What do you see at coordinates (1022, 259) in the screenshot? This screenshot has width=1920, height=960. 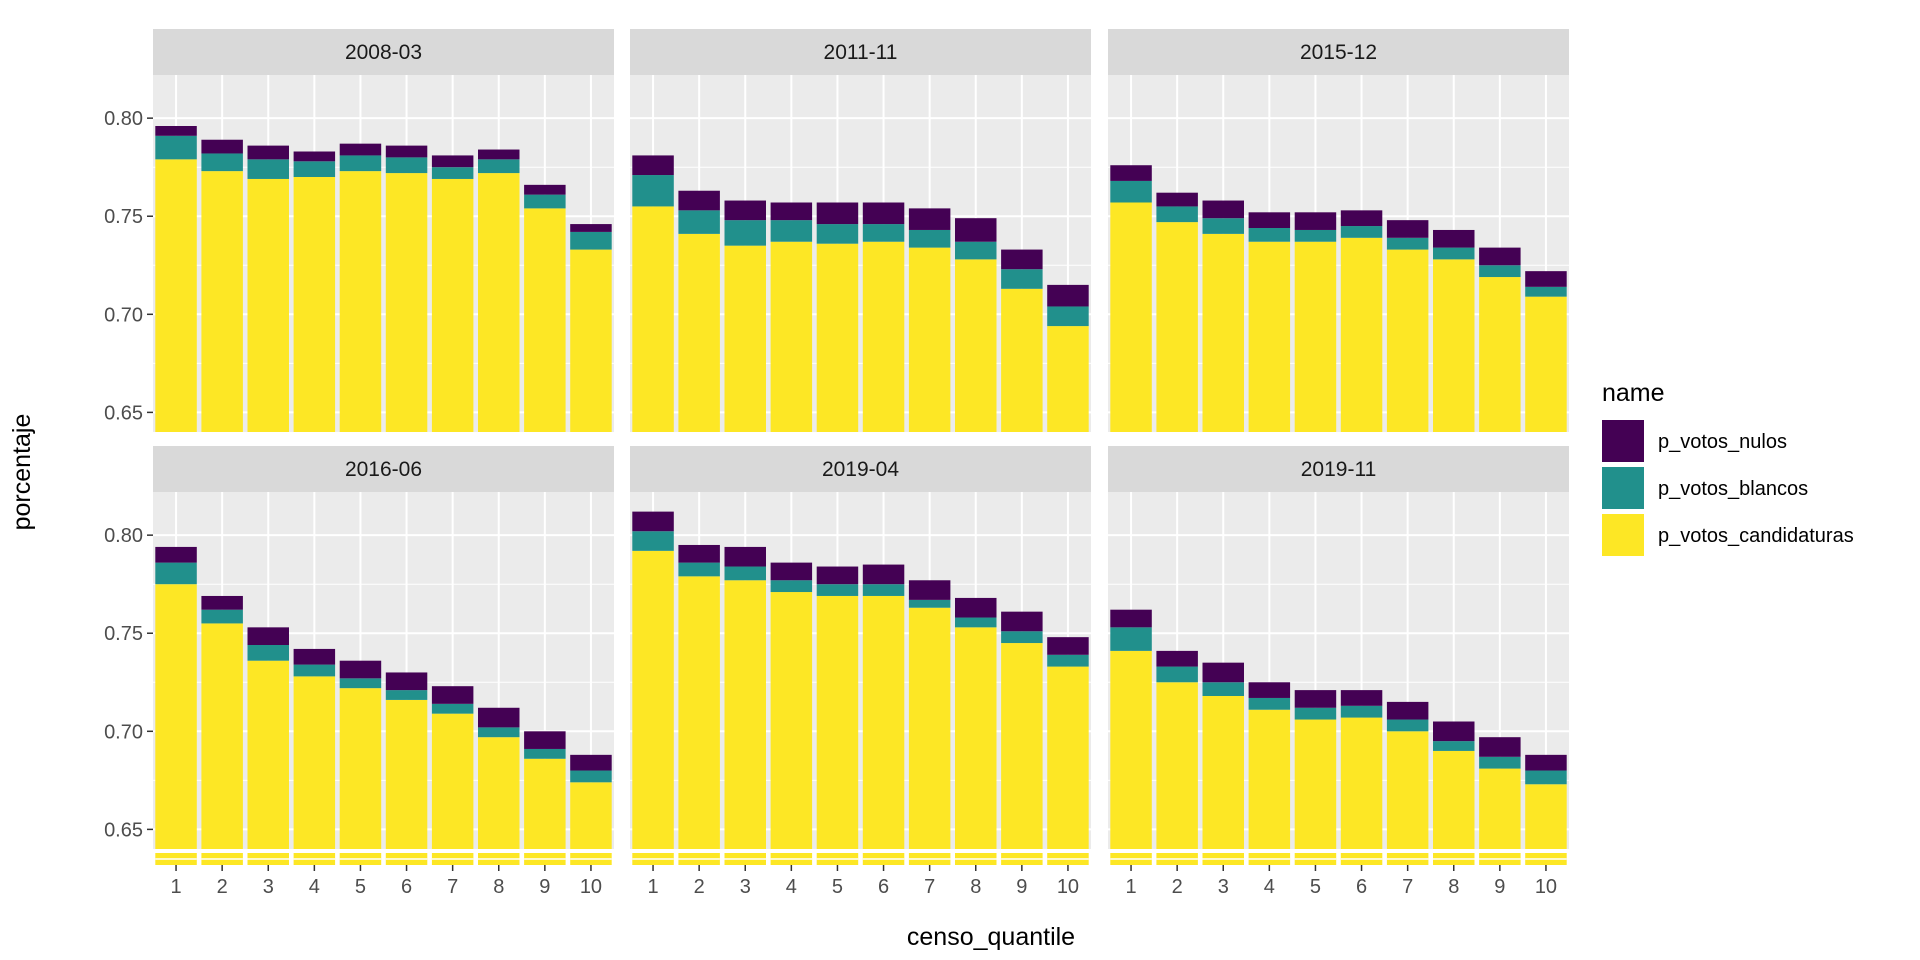 I see `bar-segment-p-votos-nulos-q9` at bounding box center [1022, 259].